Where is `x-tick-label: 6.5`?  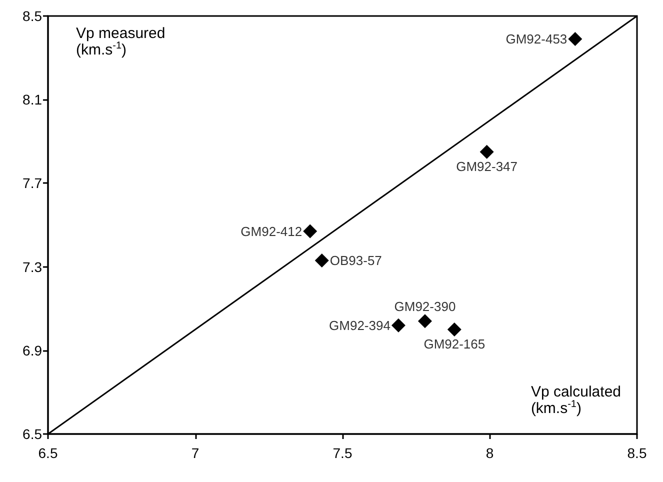 x-tick-label: 6.5 is located at coordinates (48, 453).